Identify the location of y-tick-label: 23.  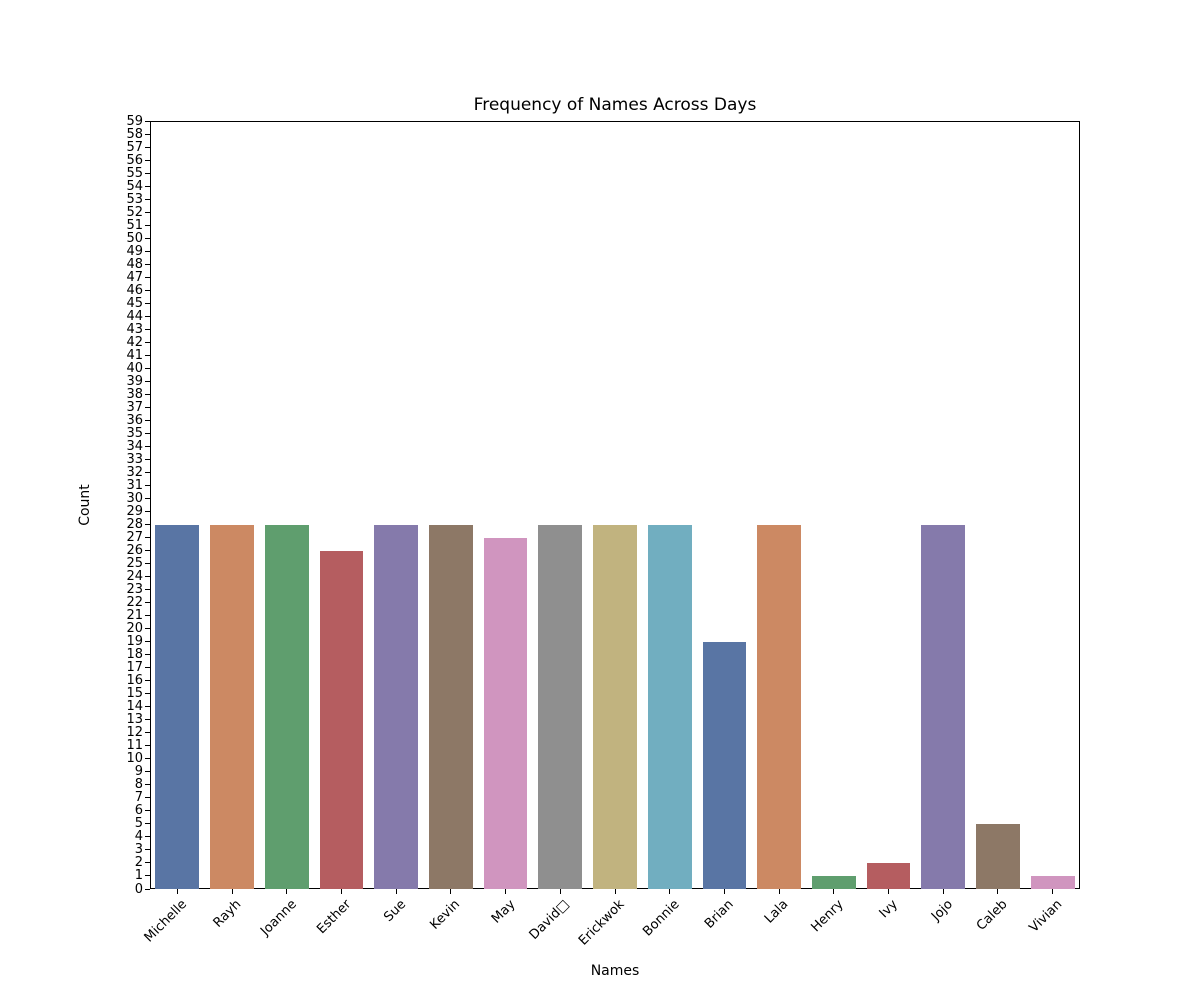
(134, 590).